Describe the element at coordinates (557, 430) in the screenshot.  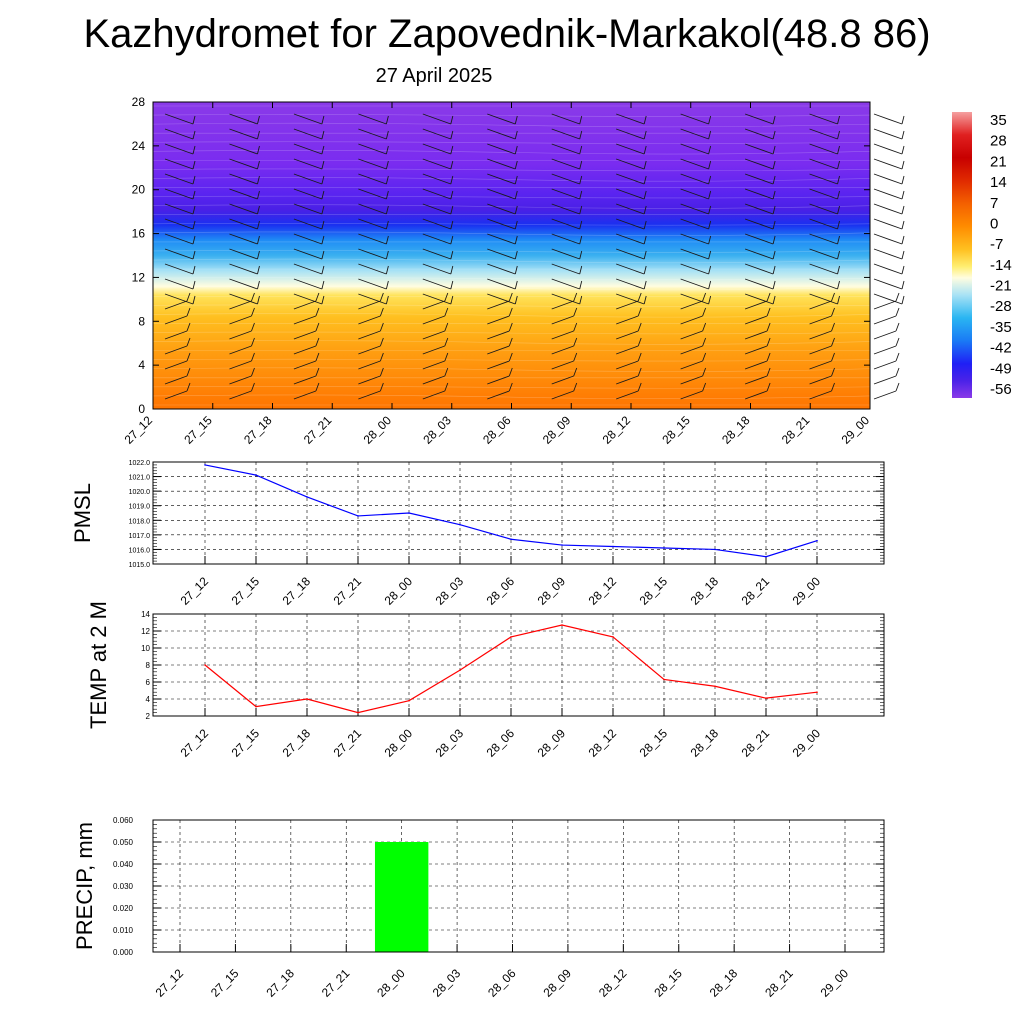
I see `x-tick-label: 28_09` at that location.